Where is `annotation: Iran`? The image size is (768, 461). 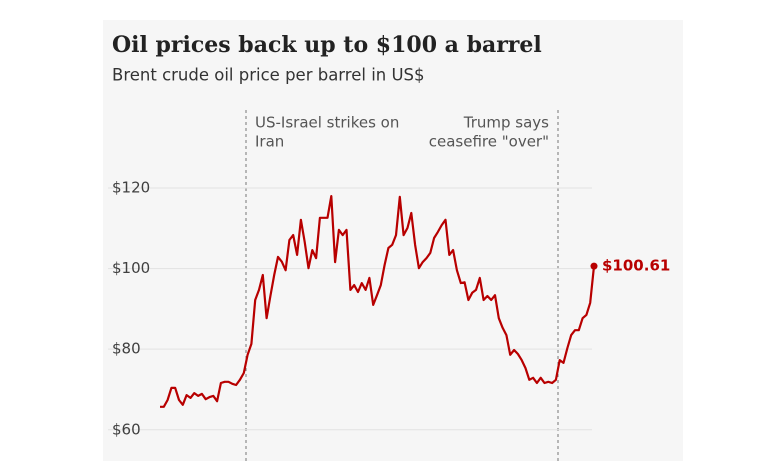
annotation: Iran is located at coordinates (269, 142).